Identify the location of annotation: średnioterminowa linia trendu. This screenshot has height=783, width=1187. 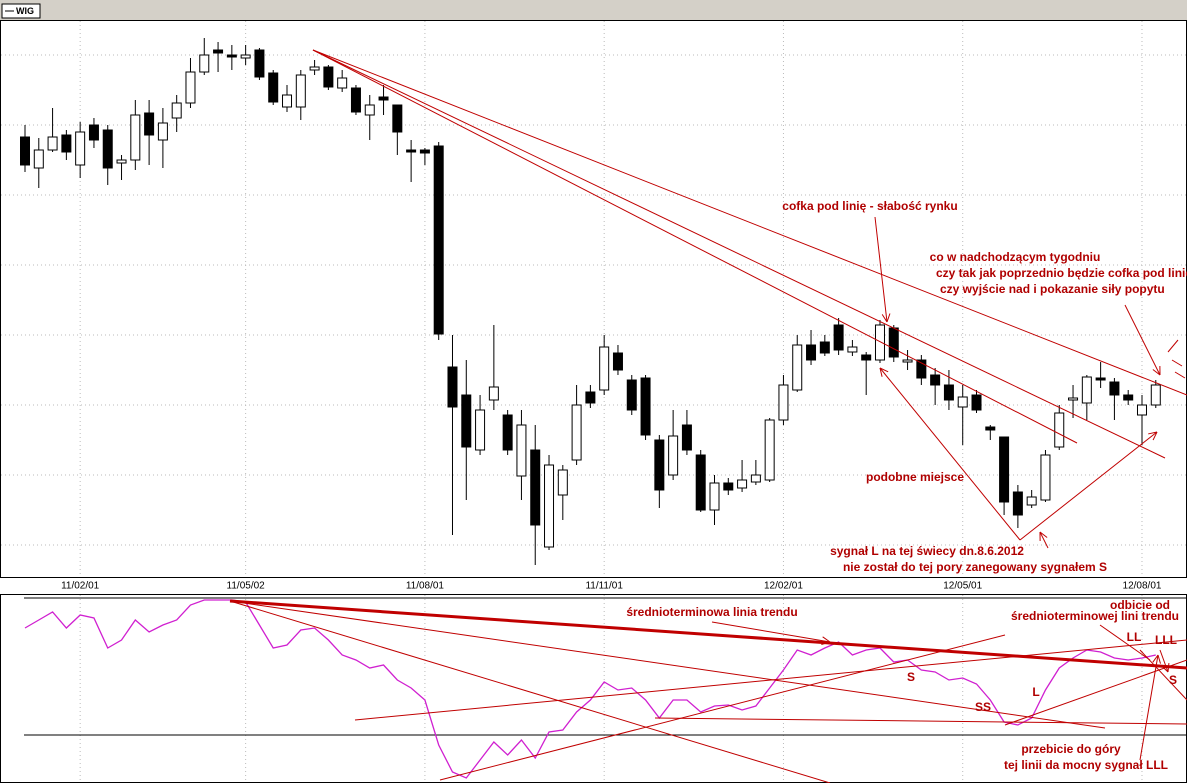
(711, 612).